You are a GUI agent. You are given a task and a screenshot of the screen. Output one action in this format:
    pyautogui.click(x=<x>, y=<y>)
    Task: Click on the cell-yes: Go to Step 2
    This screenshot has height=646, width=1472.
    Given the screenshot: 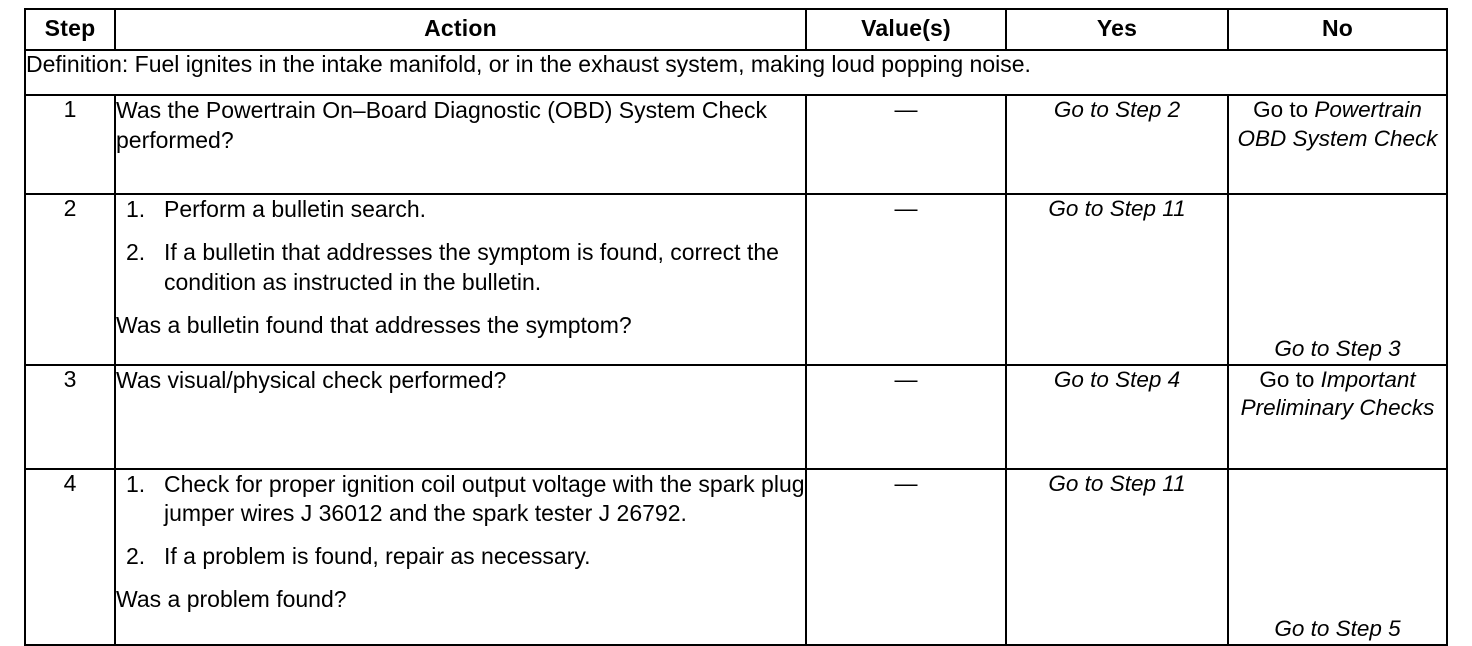 What is the action you would take?
    pyautogui.click(x=1117, y=144)
    